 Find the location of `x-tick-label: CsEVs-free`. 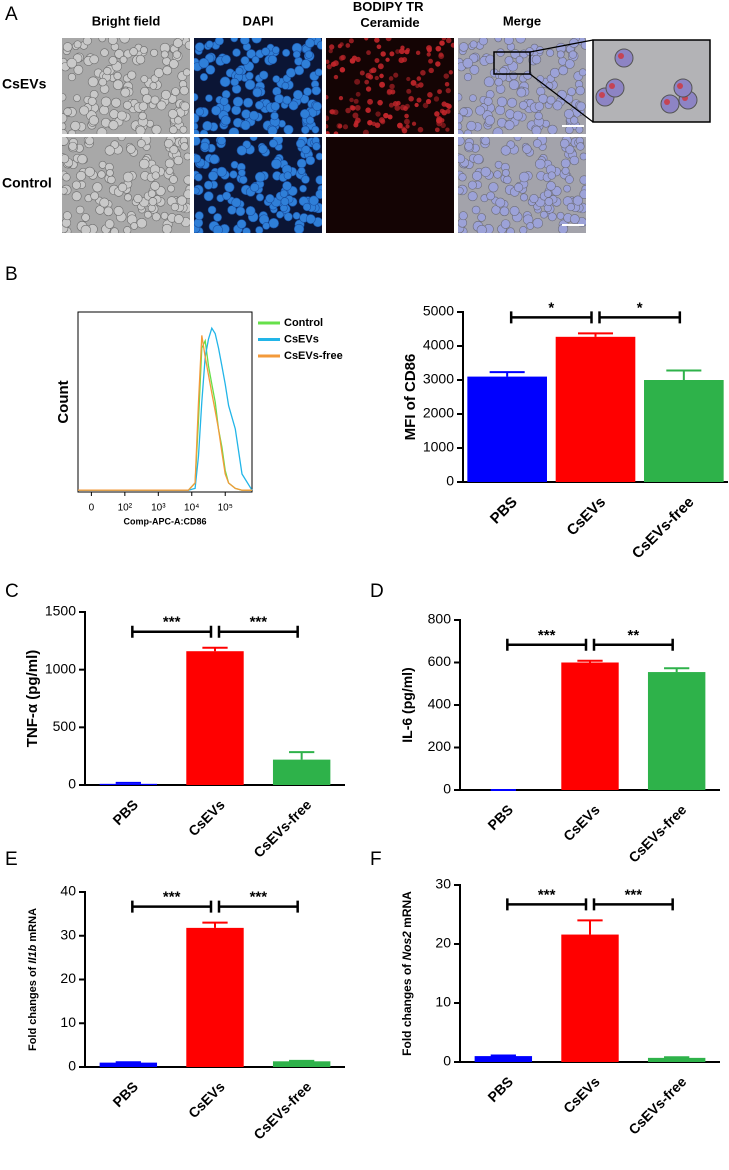

x-tick-label: CsEVs-free is located at coordinates (657, 833).